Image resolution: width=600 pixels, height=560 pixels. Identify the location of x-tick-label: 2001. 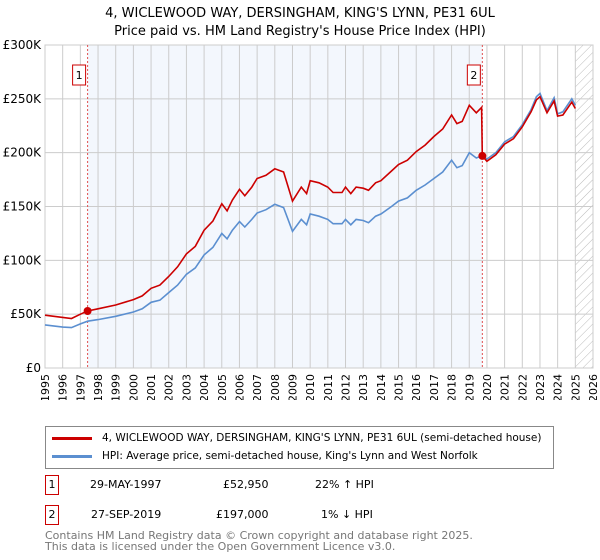
(151, 387).